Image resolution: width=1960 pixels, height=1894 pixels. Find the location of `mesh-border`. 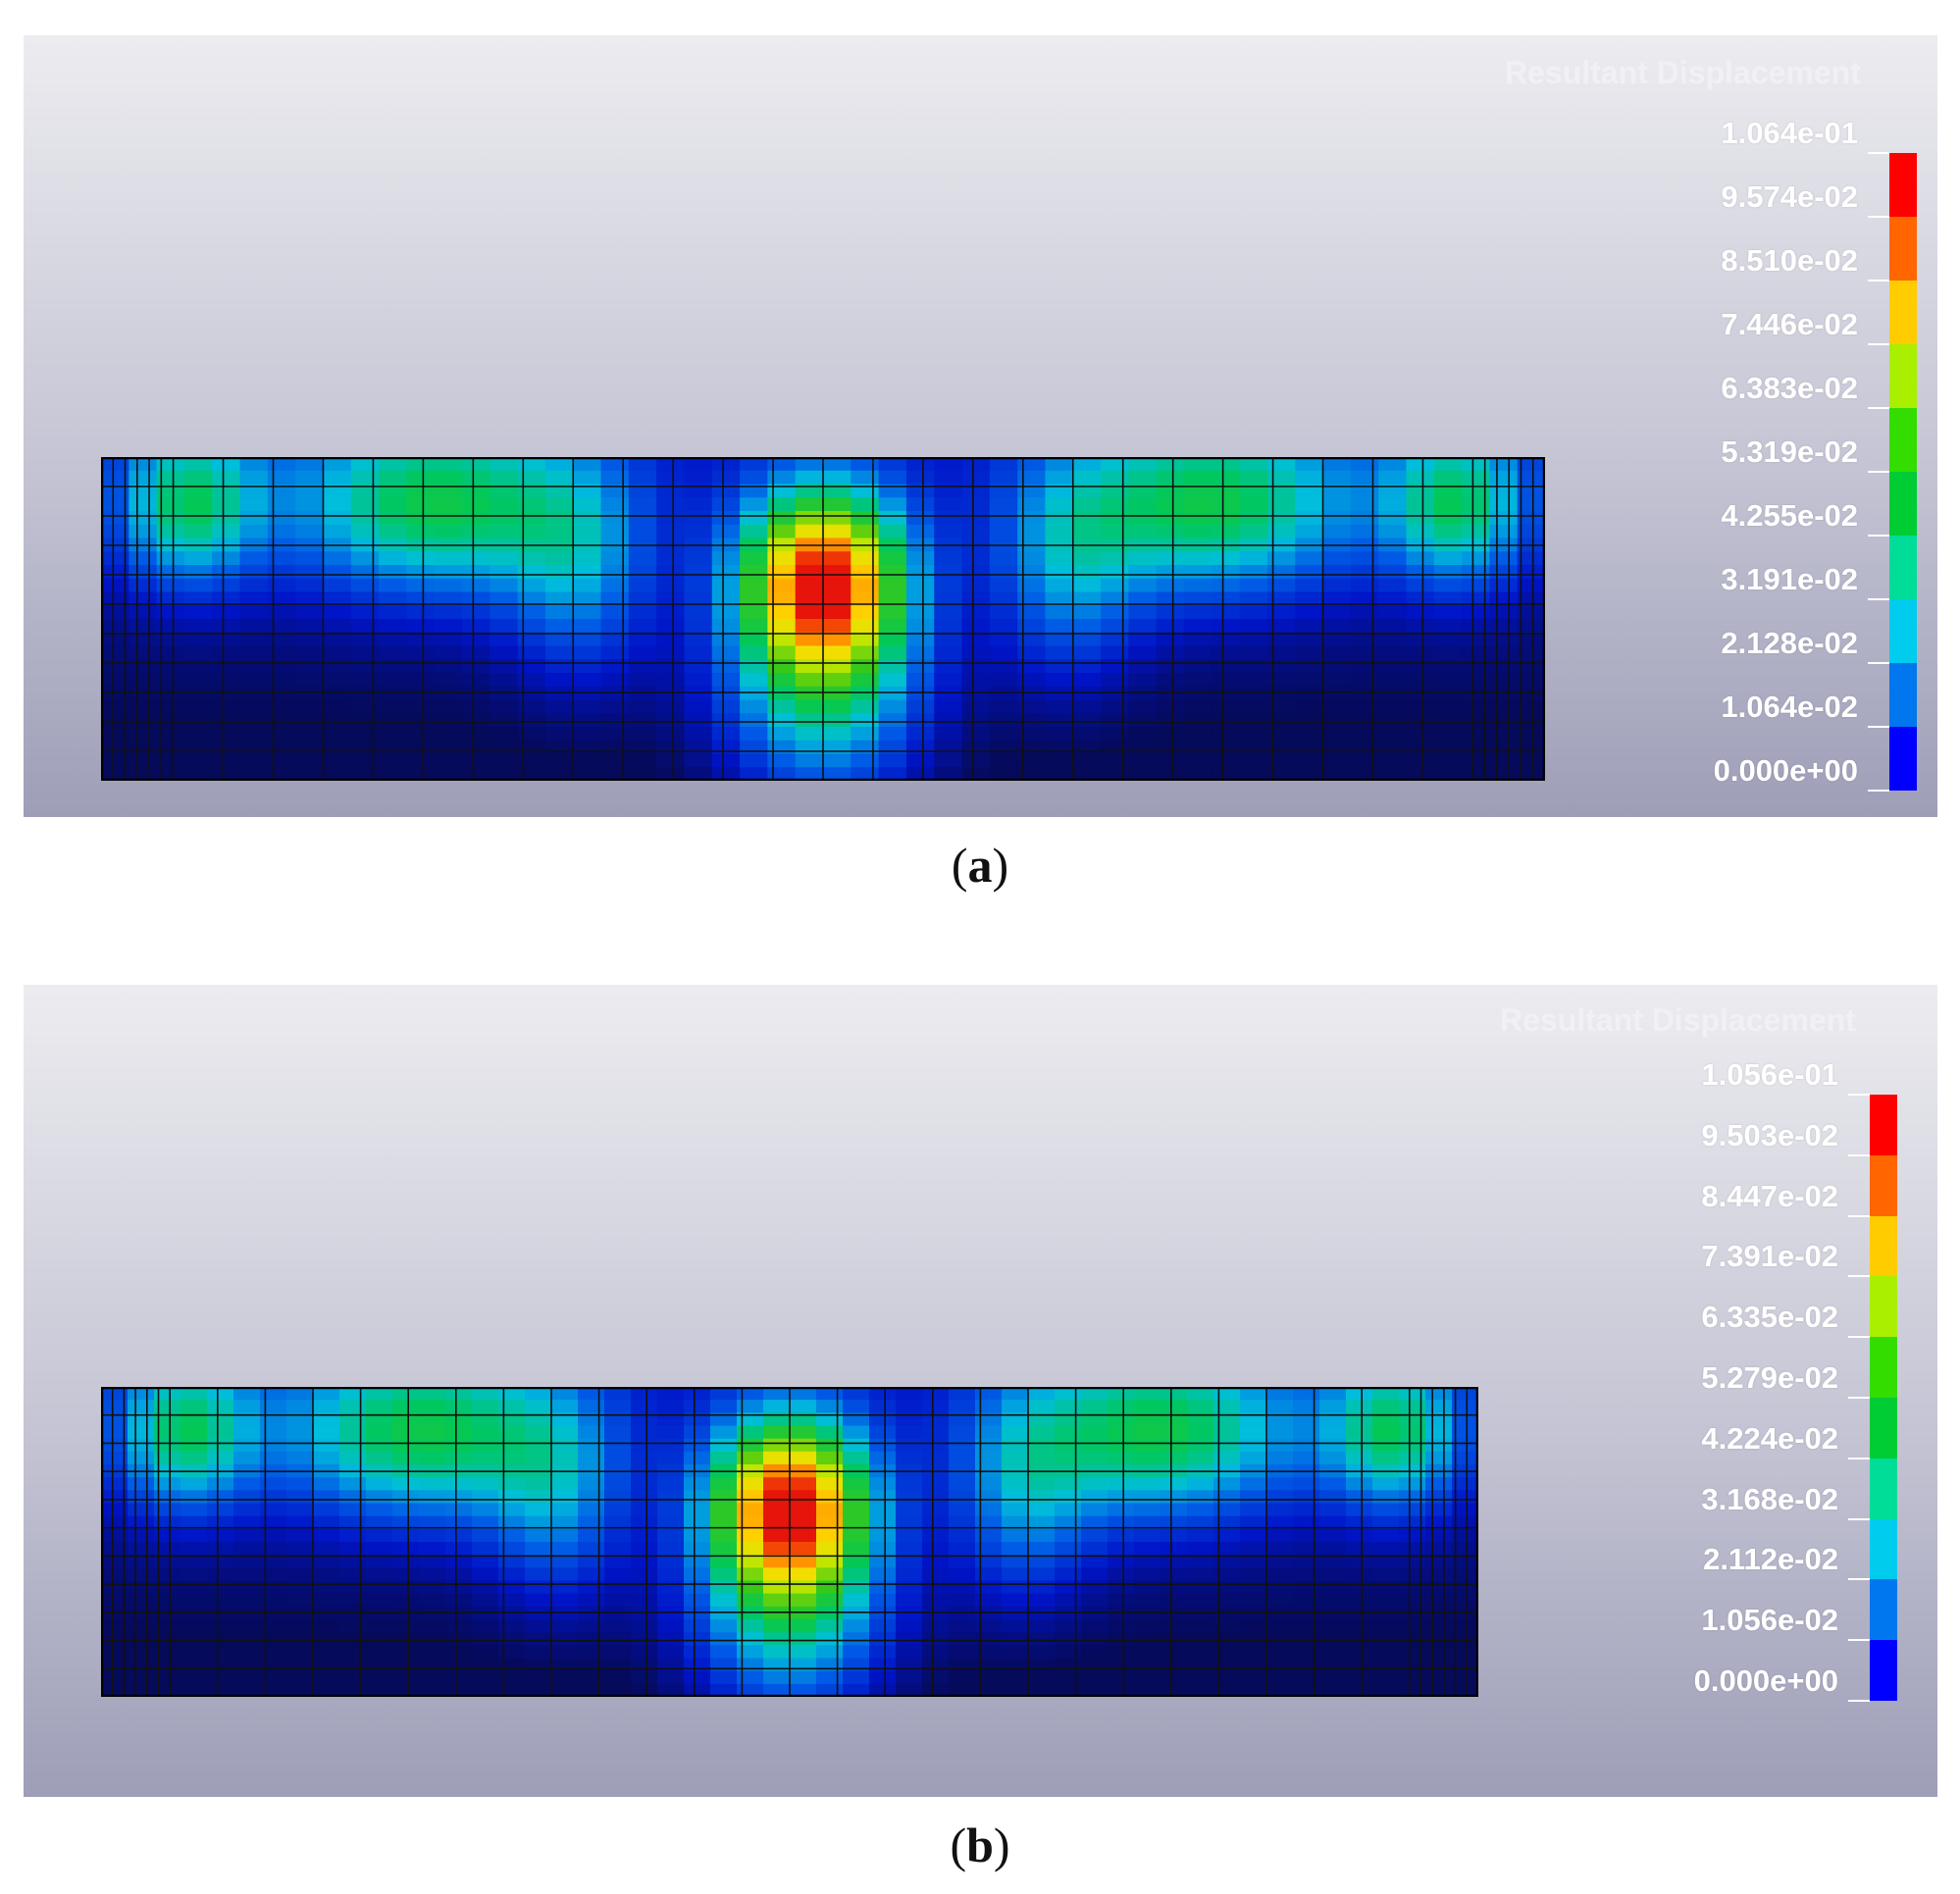

mesh-border is located at coordinates (823, 619).